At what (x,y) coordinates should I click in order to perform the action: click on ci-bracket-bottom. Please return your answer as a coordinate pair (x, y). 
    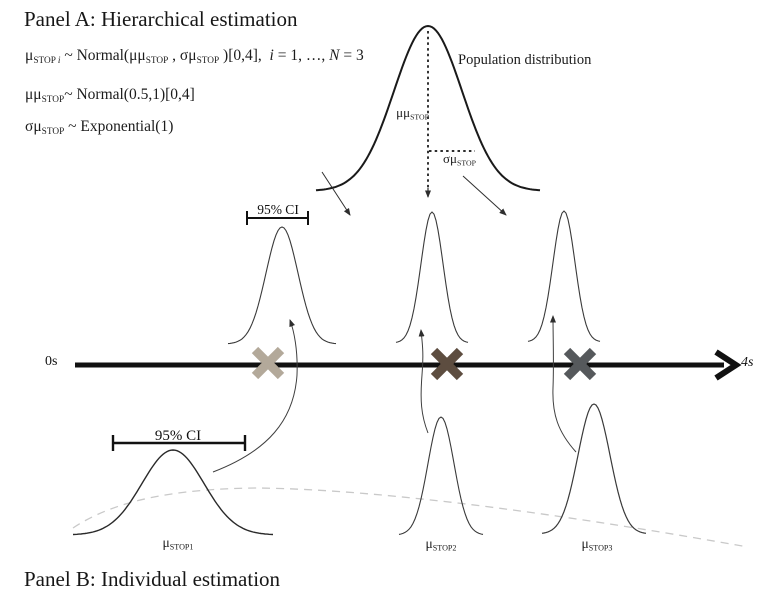
    Looking at the image, I should click on (179, 443).